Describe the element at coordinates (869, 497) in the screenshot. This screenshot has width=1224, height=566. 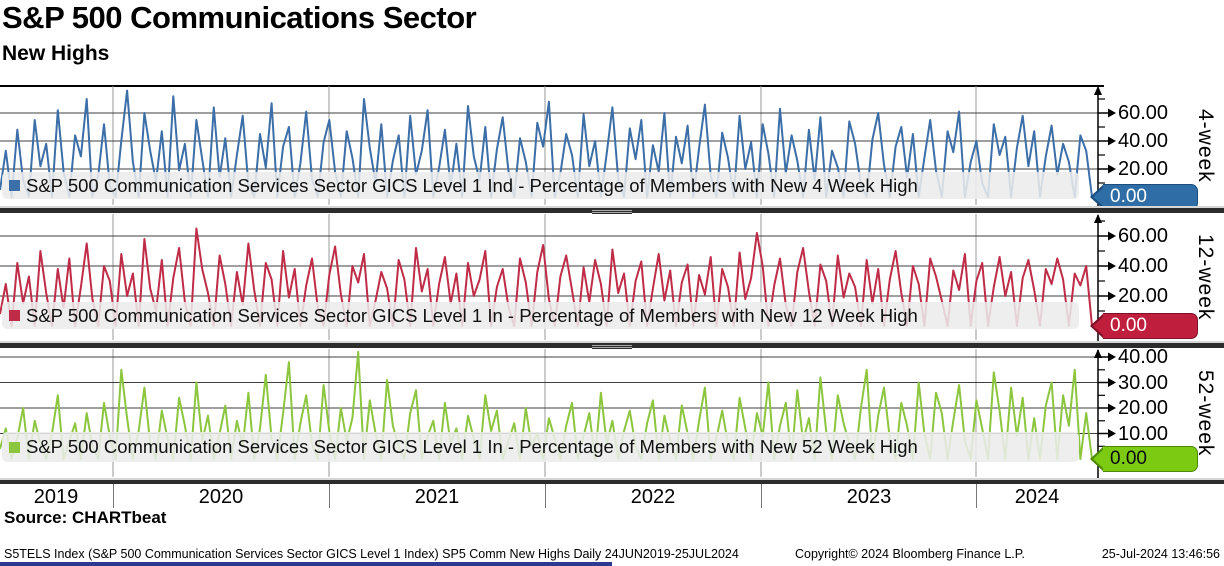
I see `x-tick-year: 2023` at that location.